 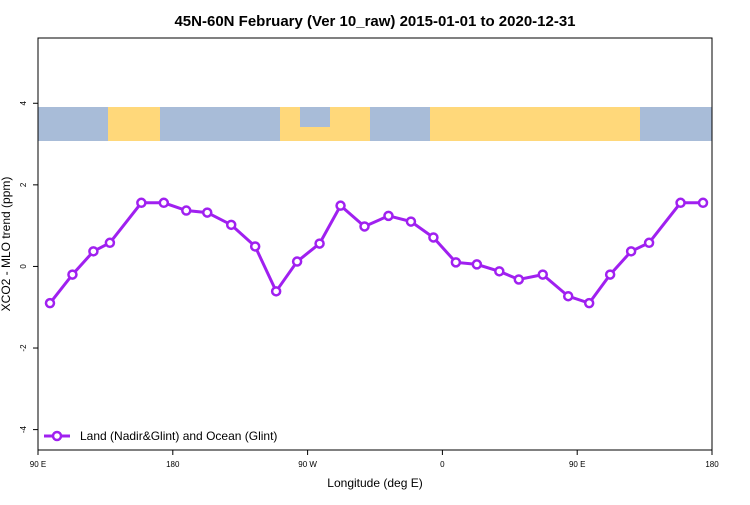 What do you see at coordinates (23, 348) in the screenshot?
I see `y-tick-label: -2` at bounding box center [23, 348].